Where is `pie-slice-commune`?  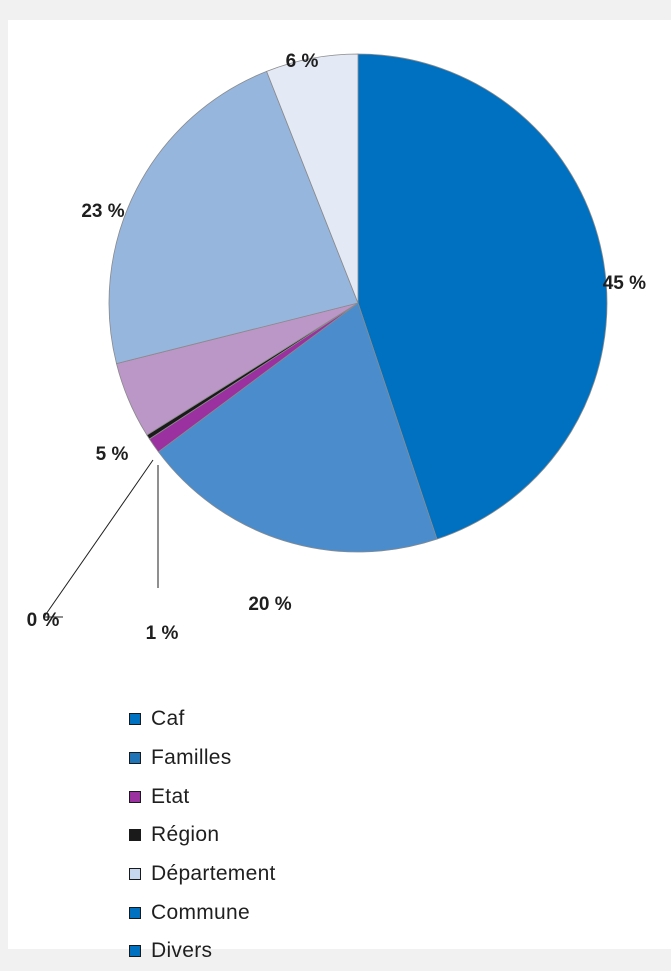
pie-slice-commune is located at coordinates (233, 217).